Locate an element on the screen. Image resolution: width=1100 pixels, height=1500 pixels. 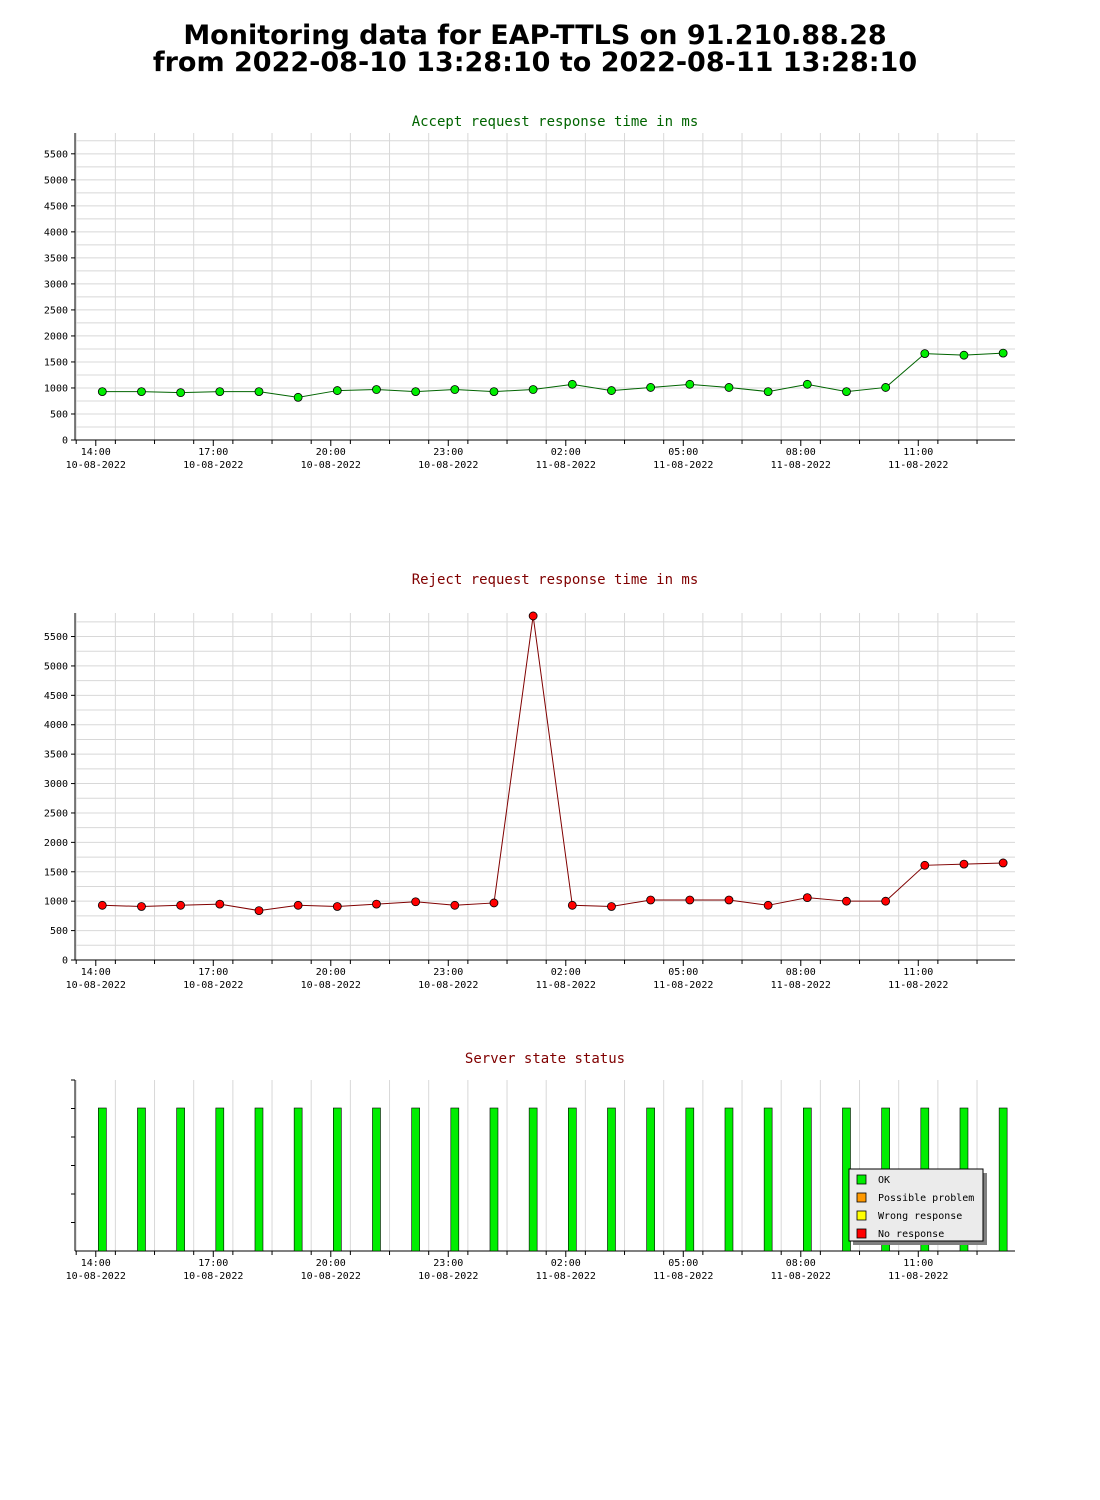
y-tick-label: 4000 is located at coordinates (56, 232).